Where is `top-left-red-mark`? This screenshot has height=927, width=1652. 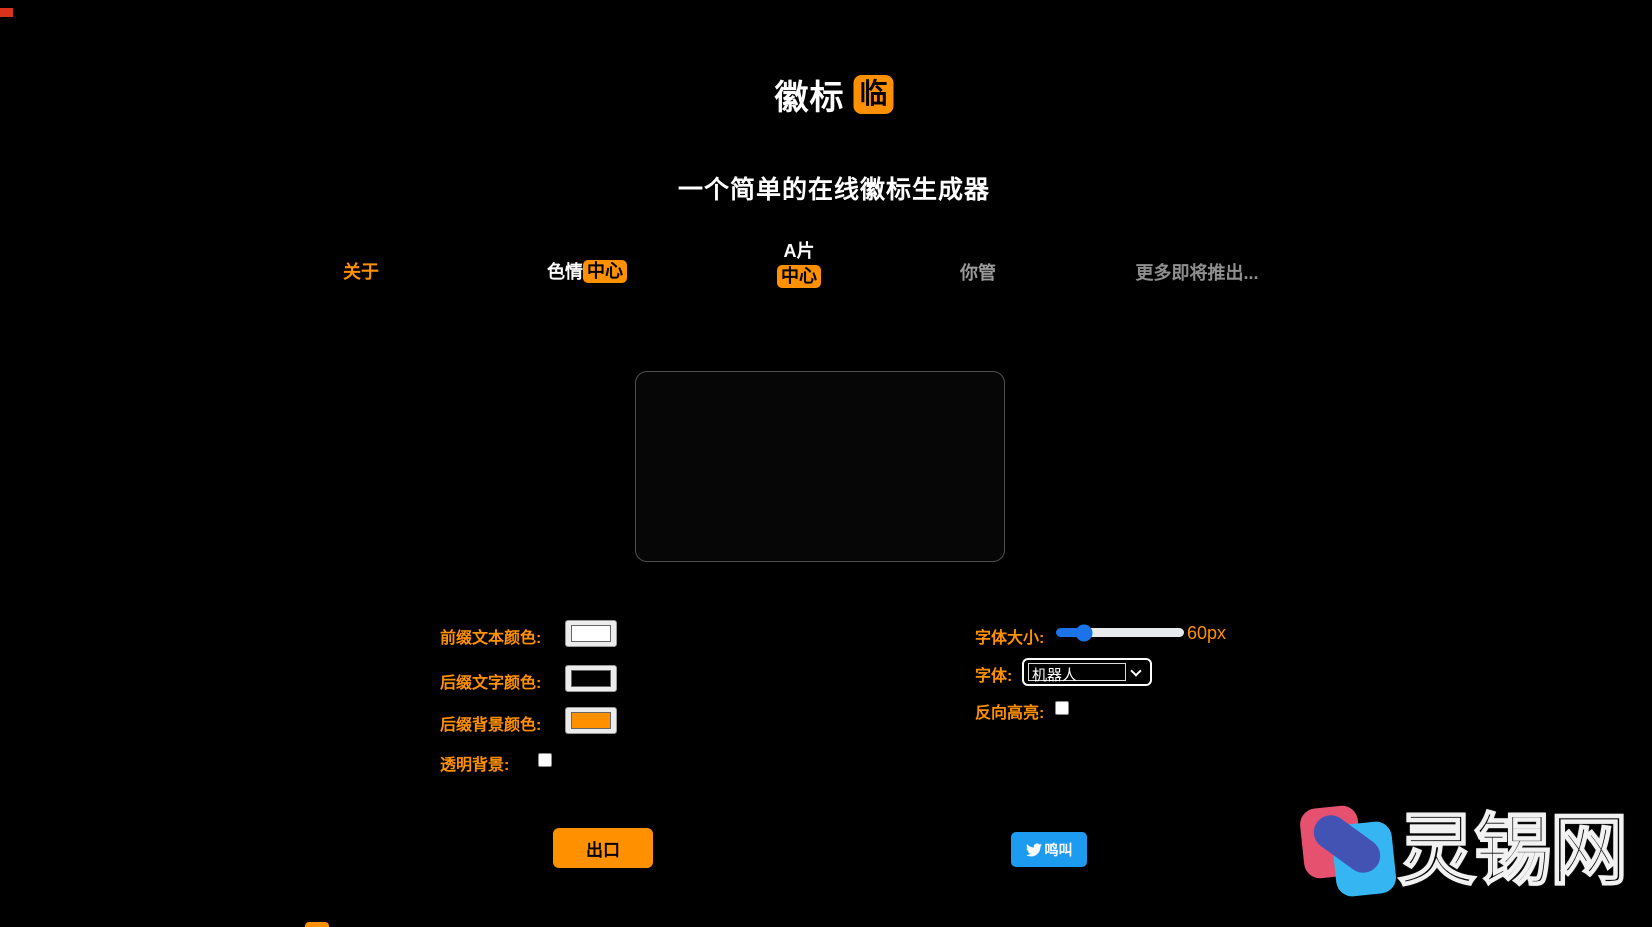
top-left-red-mark is located at coordinates (6, 12).